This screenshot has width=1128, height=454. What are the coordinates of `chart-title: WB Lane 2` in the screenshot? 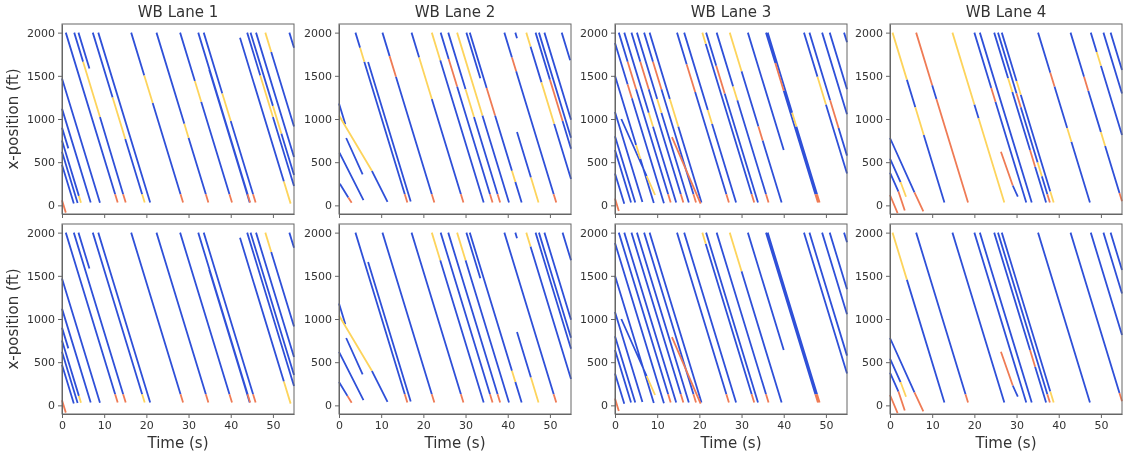 It's located at (455, 12).